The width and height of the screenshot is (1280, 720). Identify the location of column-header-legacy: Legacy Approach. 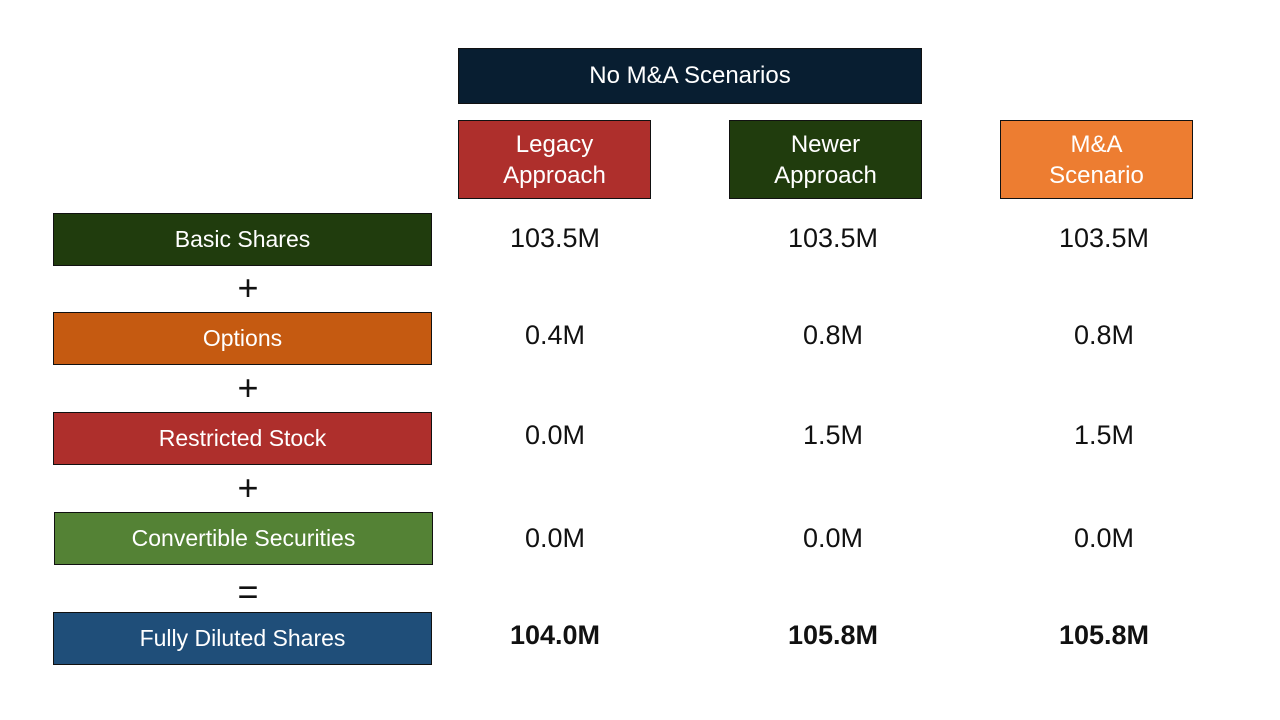
(554, 159).